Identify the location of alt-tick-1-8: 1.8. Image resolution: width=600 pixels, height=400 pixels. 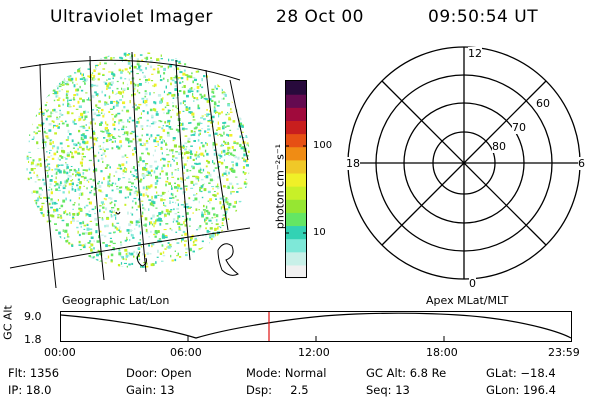
(33, 339).